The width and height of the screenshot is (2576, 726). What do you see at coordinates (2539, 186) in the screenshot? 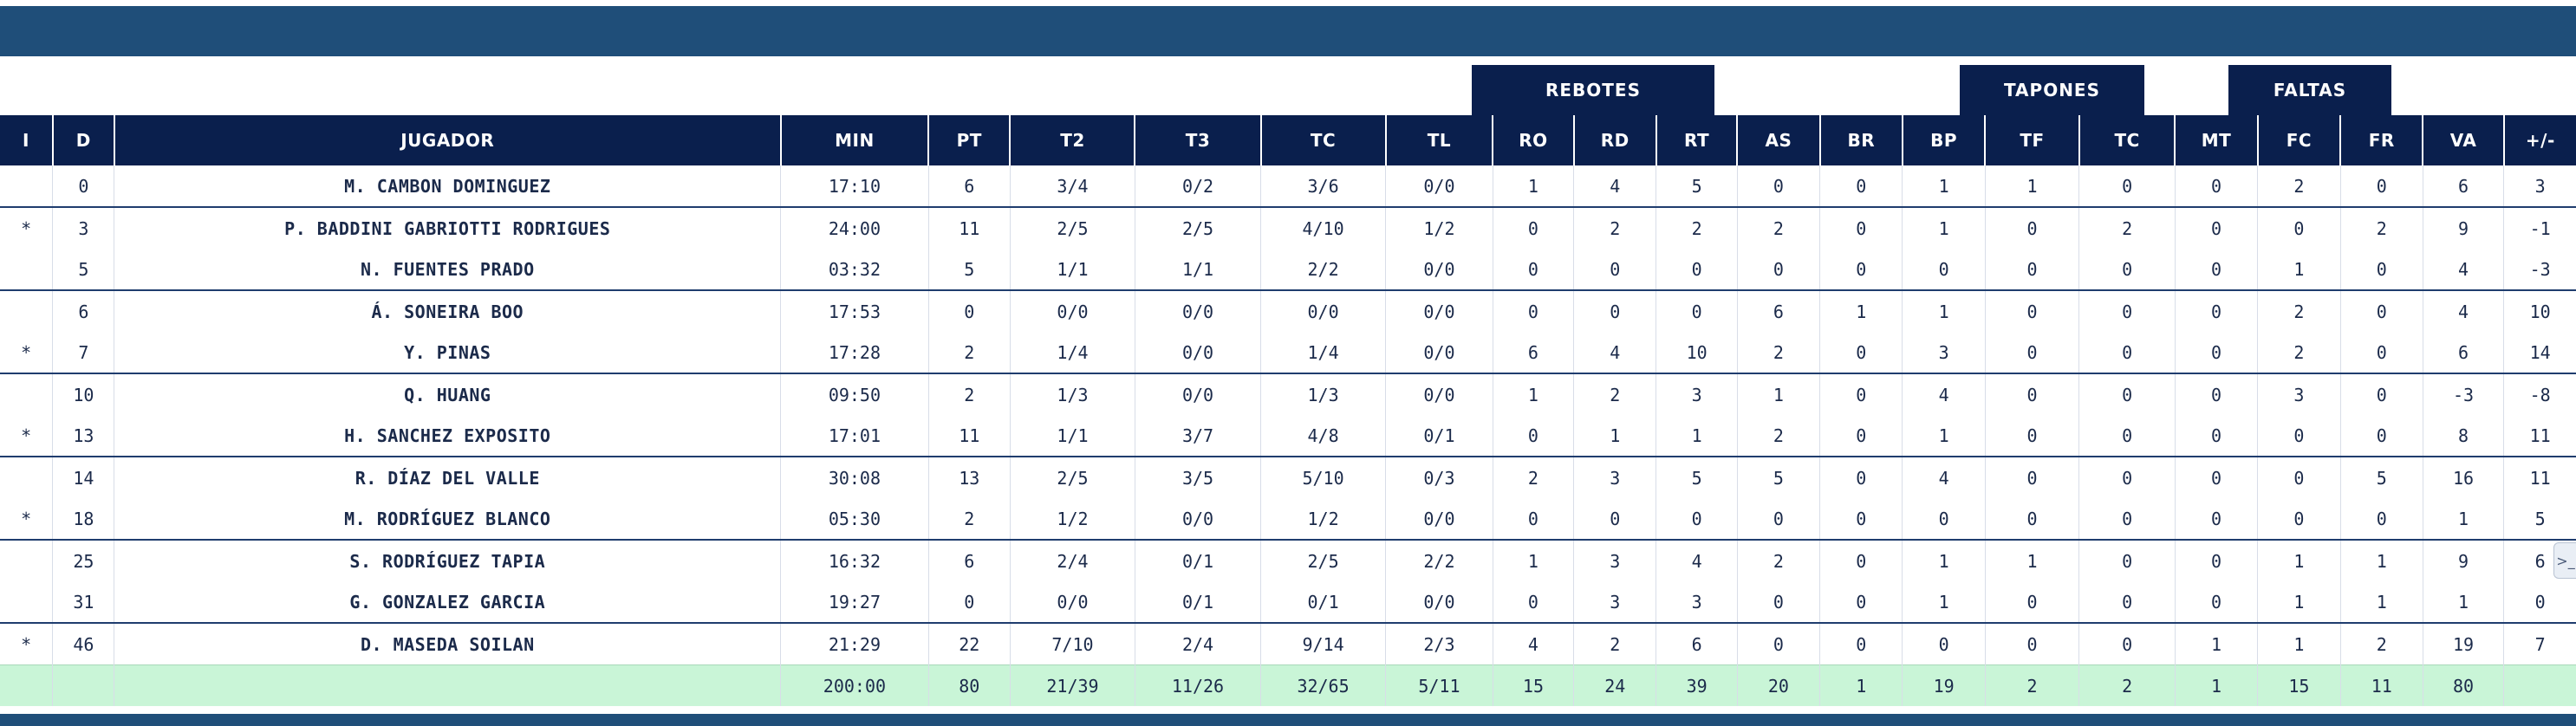
I see `cell-plus-minus: 3` at bounding box center [2539, 186].